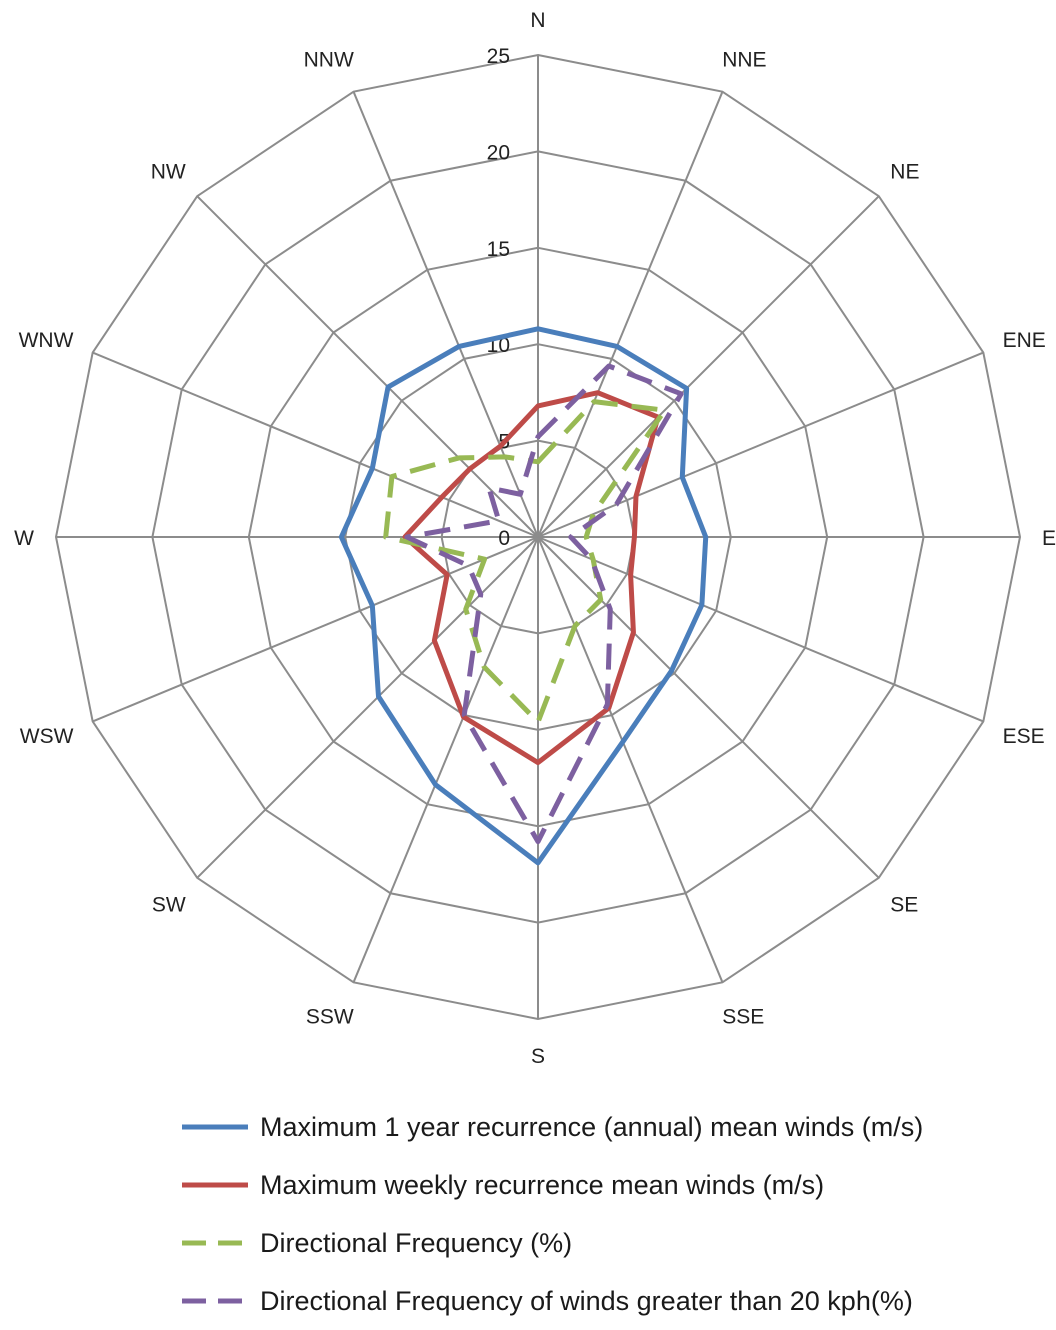 The width and height of the screenshot is (1056, 1330). I want to click on direction-label: N, so click(537, 20).